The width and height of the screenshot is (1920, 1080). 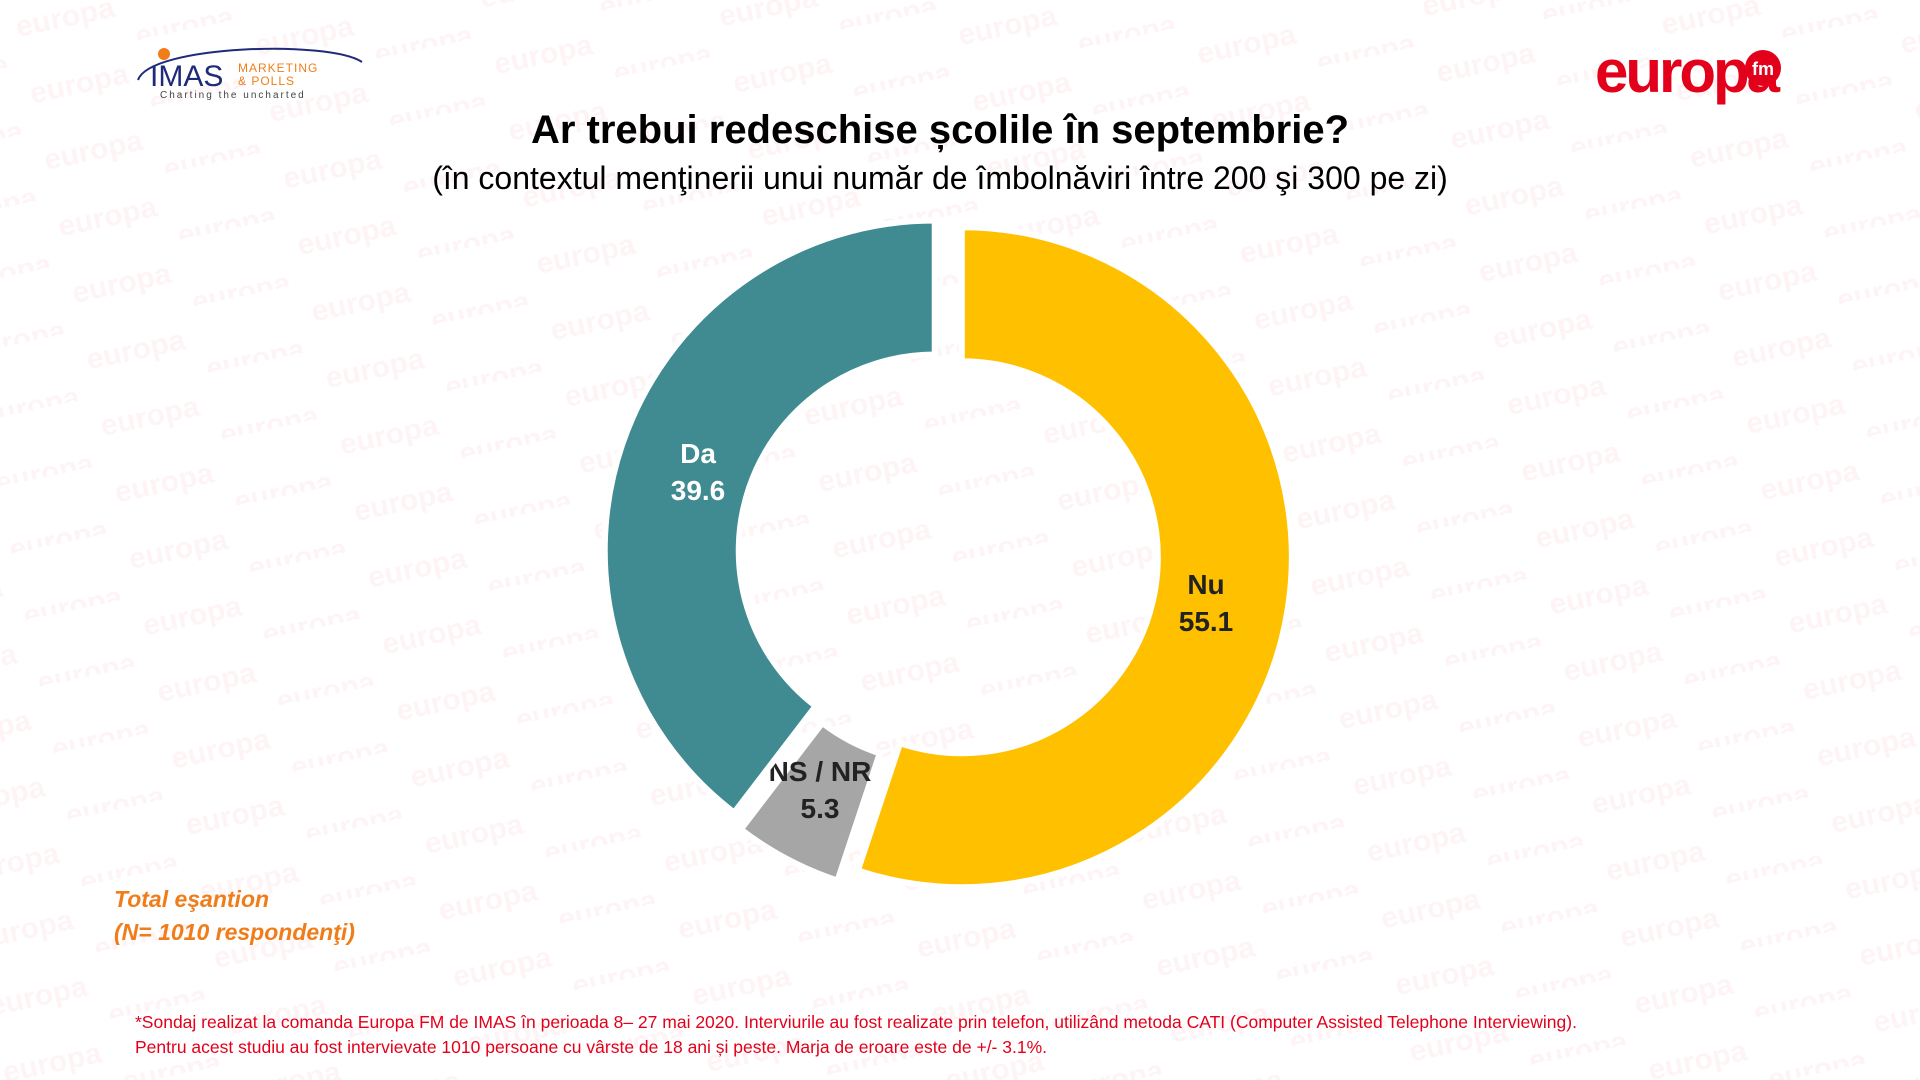 What do you see at coordinates (1689, 72) in the screenshot?
I see `europa-fm-logo: europa fm` at bounding box center [1689, 72].